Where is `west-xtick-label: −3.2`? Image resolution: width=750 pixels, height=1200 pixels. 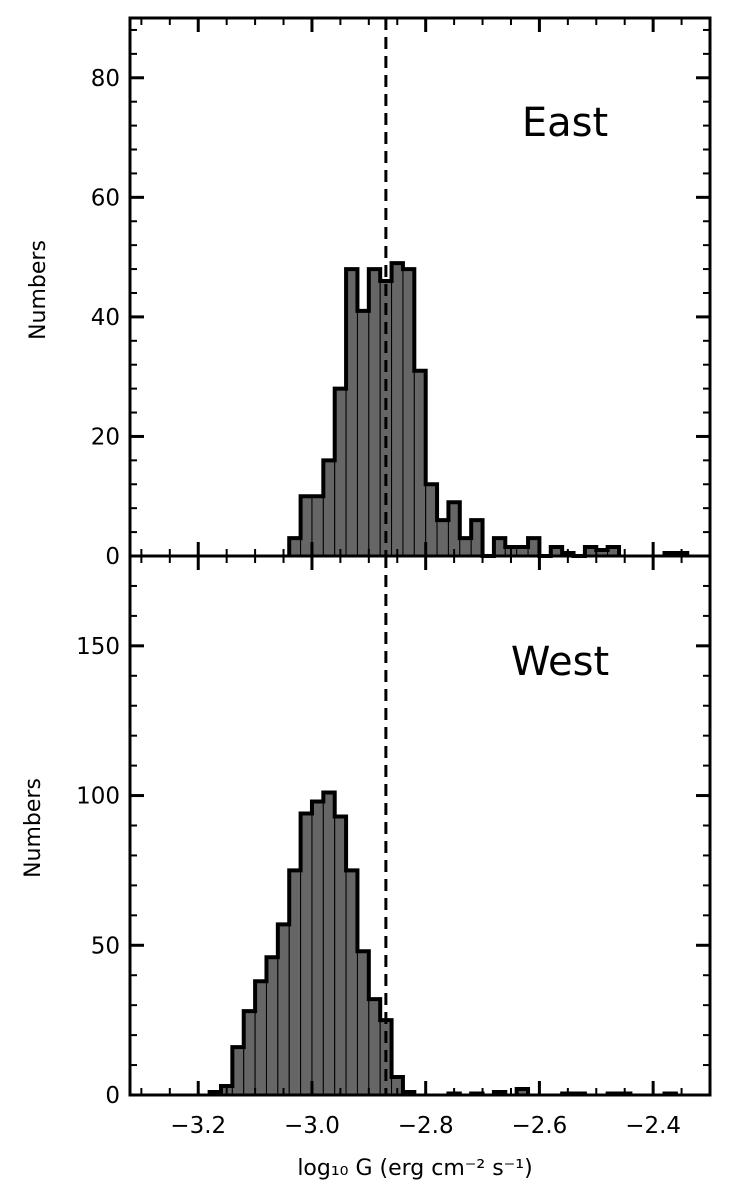
west-xtick-label: −3.2 is located at coordinates (198, 1126).